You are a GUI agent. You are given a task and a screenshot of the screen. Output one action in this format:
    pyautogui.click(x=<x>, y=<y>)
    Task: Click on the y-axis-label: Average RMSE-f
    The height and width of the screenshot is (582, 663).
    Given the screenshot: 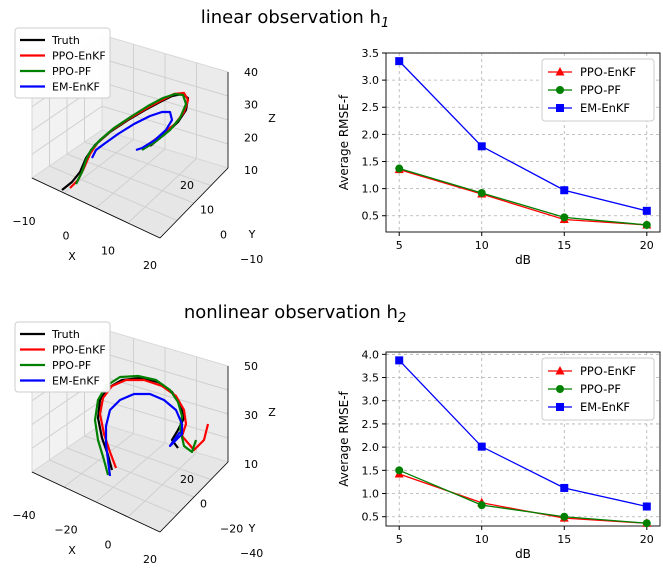 What is the action you would take?
    pyautogui.click(x=344, y=438)
    